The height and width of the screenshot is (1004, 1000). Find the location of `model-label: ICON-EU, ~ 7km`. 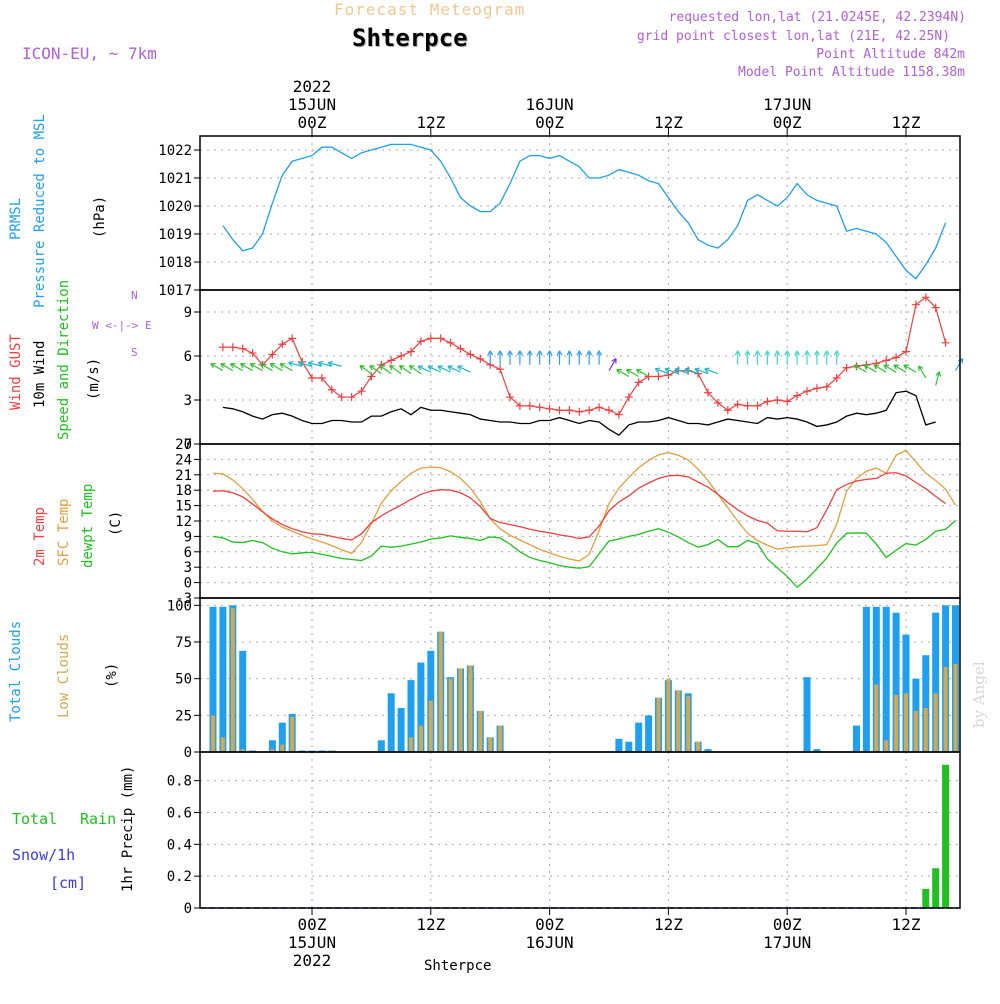

model-label: ICON-EU, ~ 7km is located at coordinates (89, 53).